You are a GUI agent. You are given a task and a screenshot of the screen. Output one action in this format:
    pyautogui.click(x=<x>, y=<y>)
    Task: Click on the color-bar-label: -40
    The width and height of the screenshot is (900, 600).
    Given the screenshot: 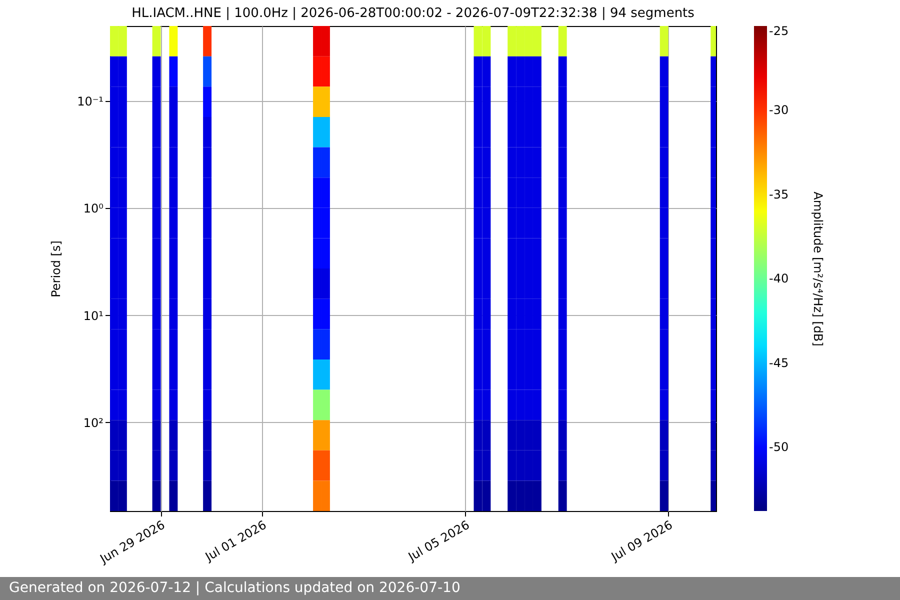 What is the action you would take?
    pyautogui.click(x=779, y=279)
    